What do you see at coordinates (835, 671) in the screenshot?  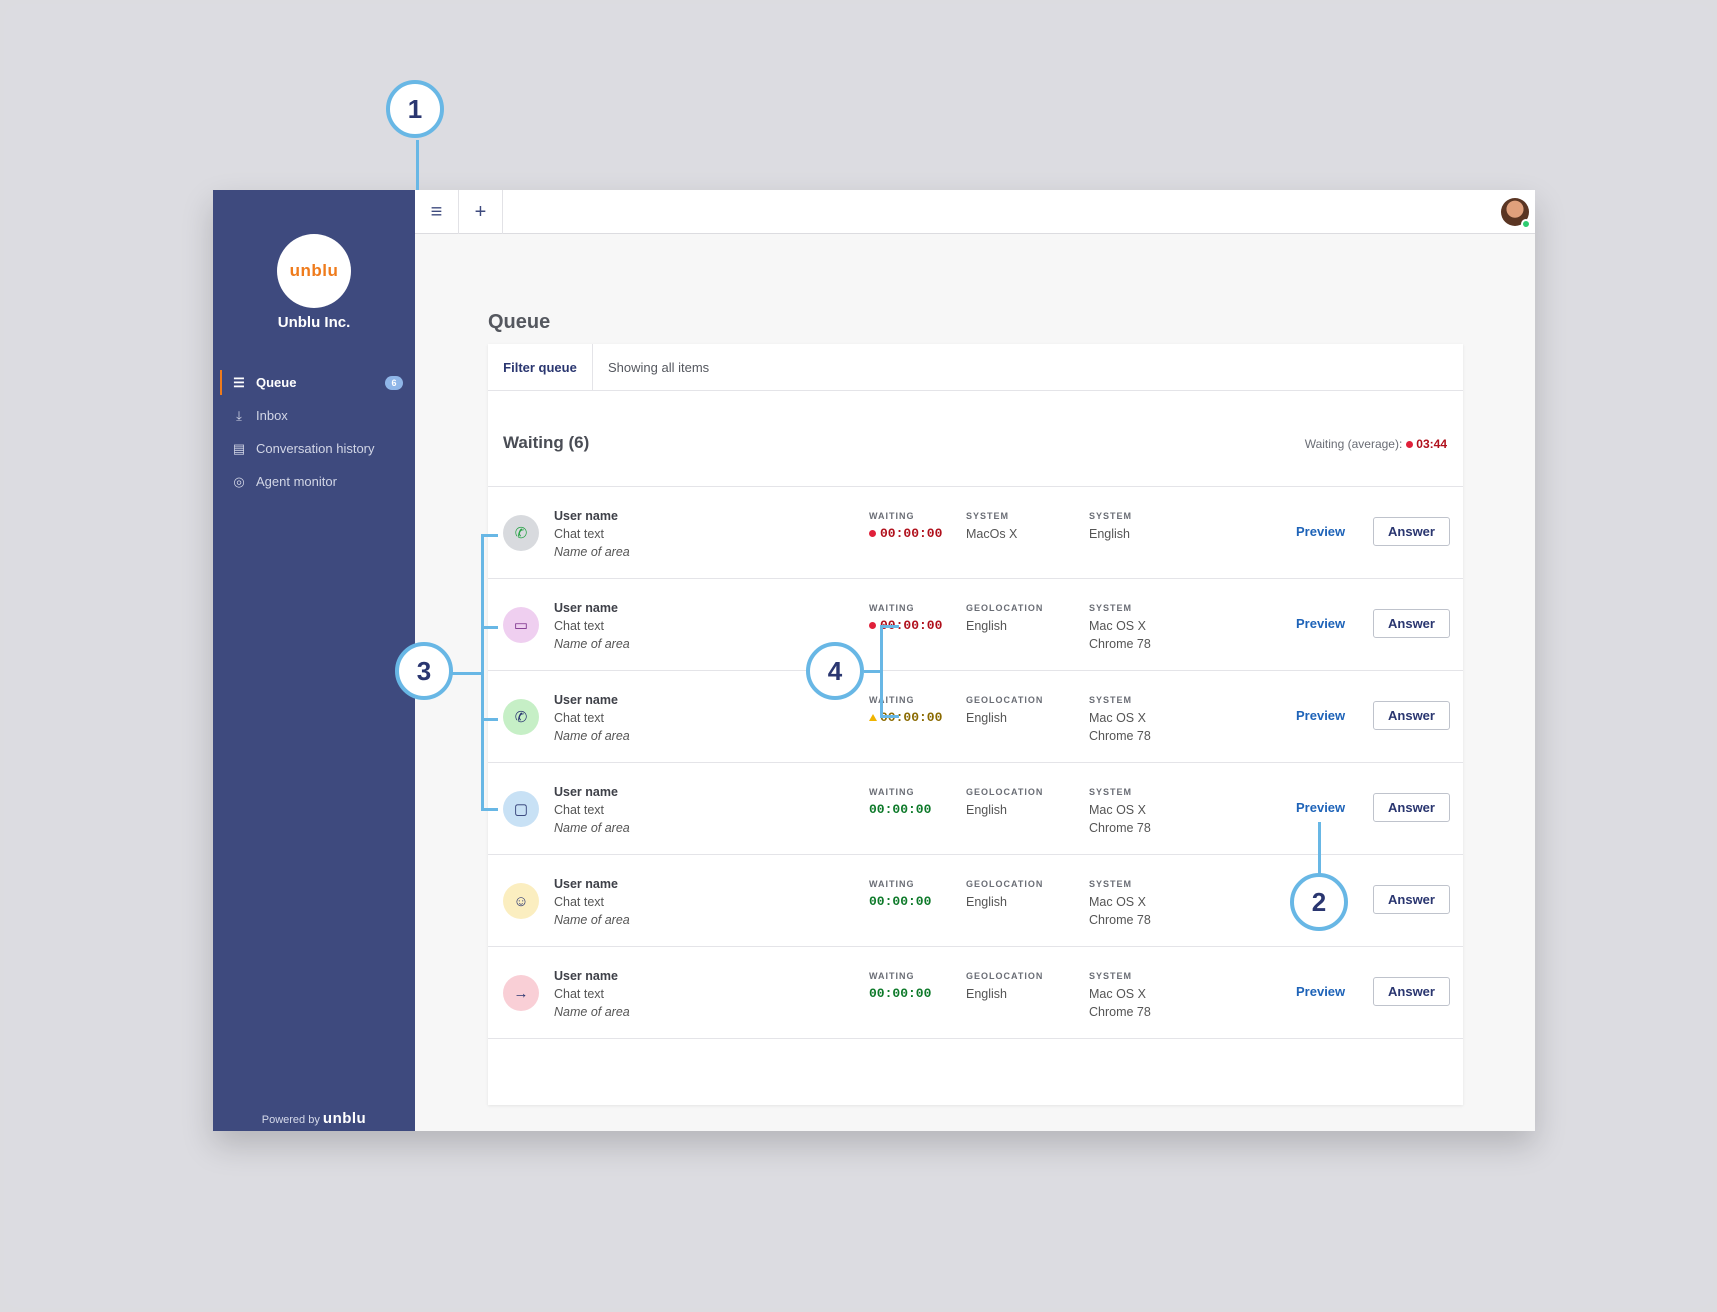 I see `callout-4: 4` at bounding box center [835, 671].